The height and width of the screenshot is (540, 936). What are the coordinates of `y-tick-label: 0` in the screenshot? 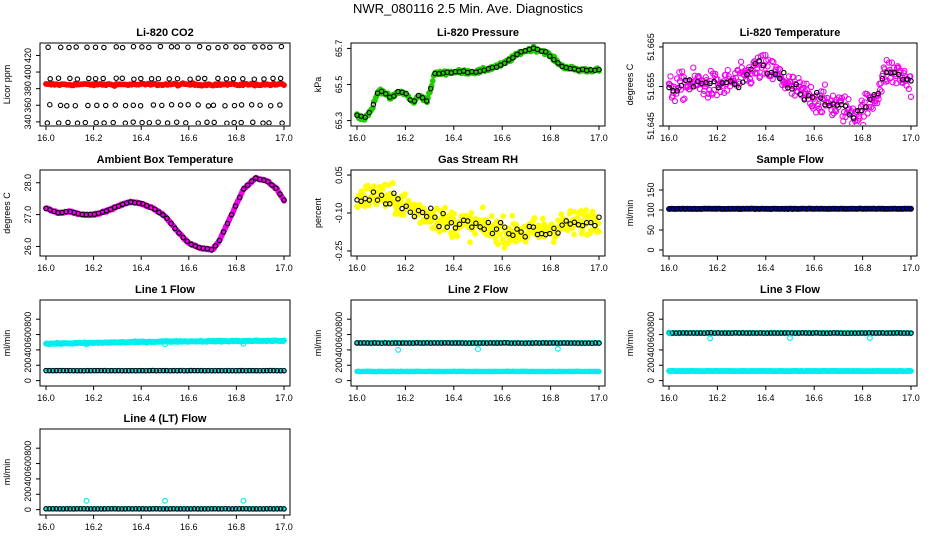 It's located at (651, 249).